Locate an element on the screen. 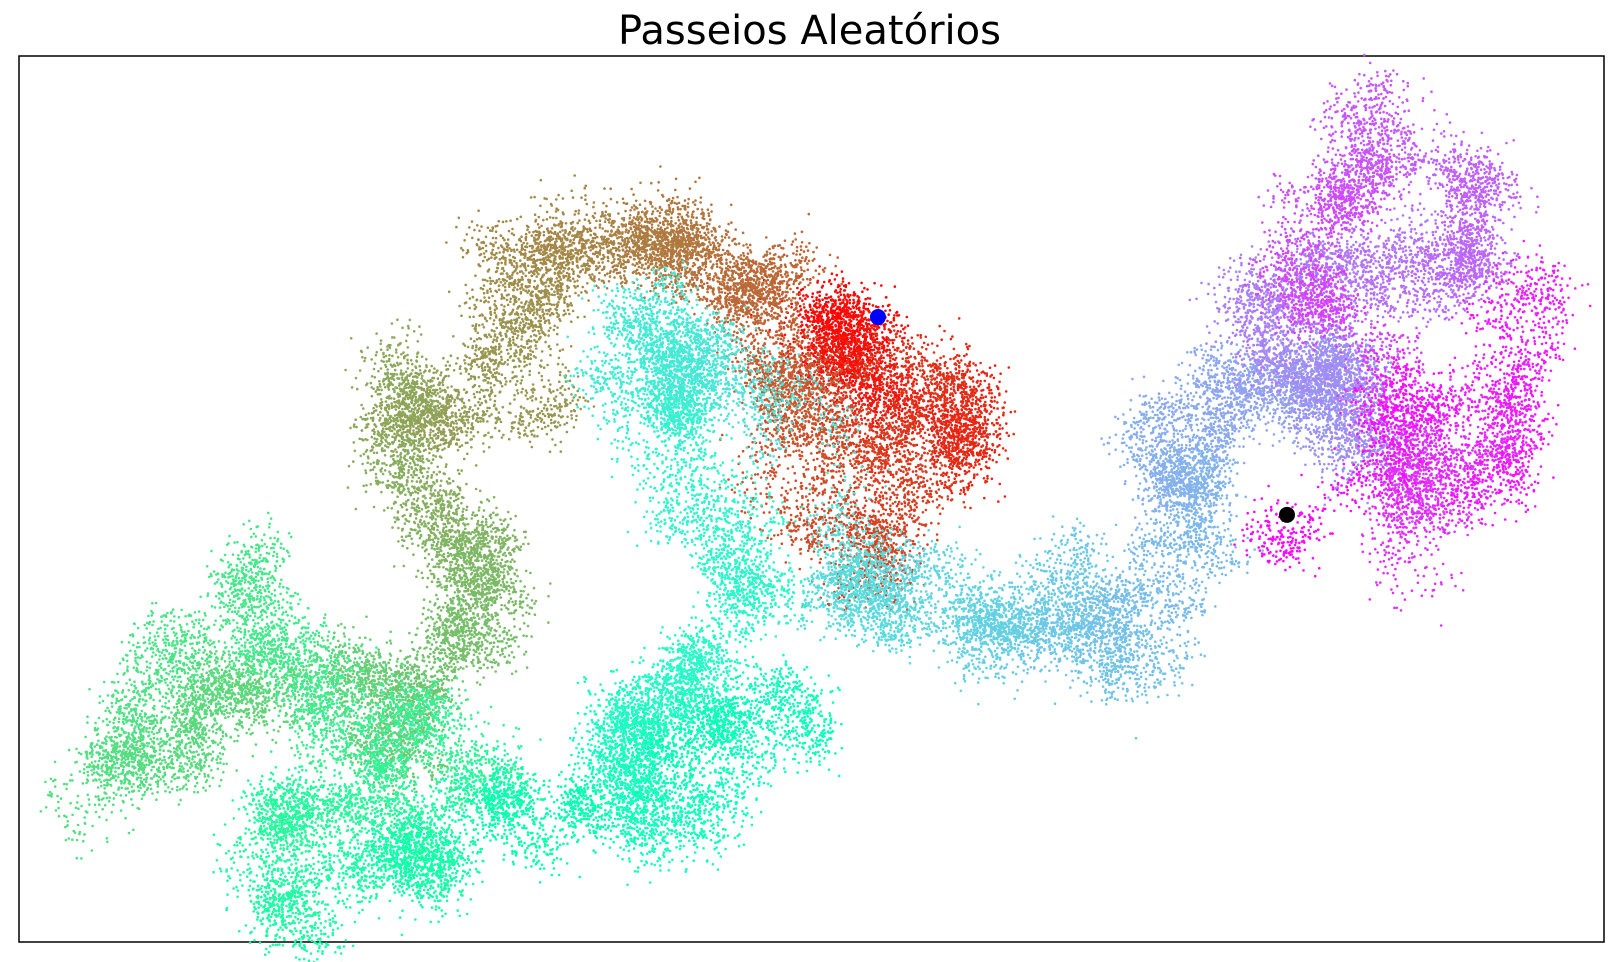 This screenshot has height=962, width=1619. end-point-marker is located at coordinates (1287, 514).